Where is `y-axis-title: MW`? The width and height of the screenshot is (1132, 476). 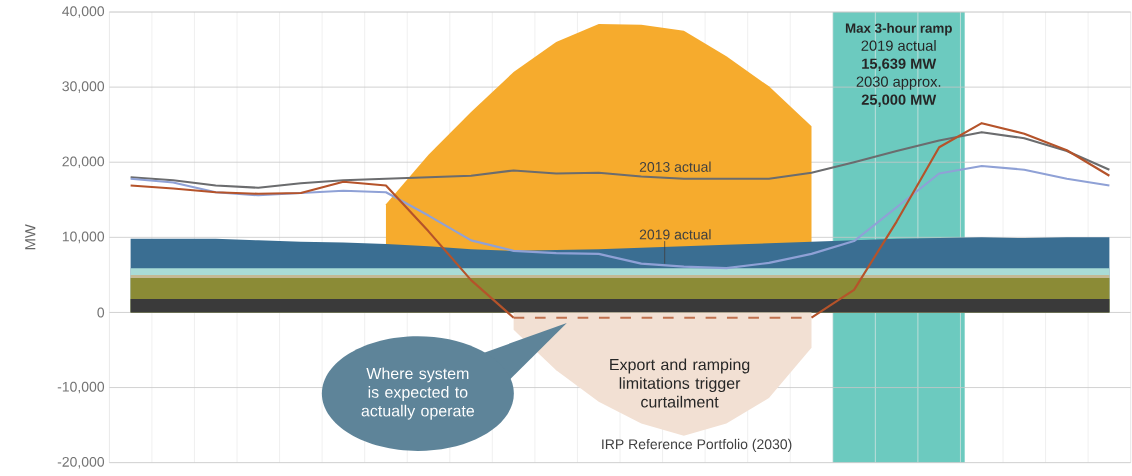
y-axis-title: MW is located at coordinates (30, 237).